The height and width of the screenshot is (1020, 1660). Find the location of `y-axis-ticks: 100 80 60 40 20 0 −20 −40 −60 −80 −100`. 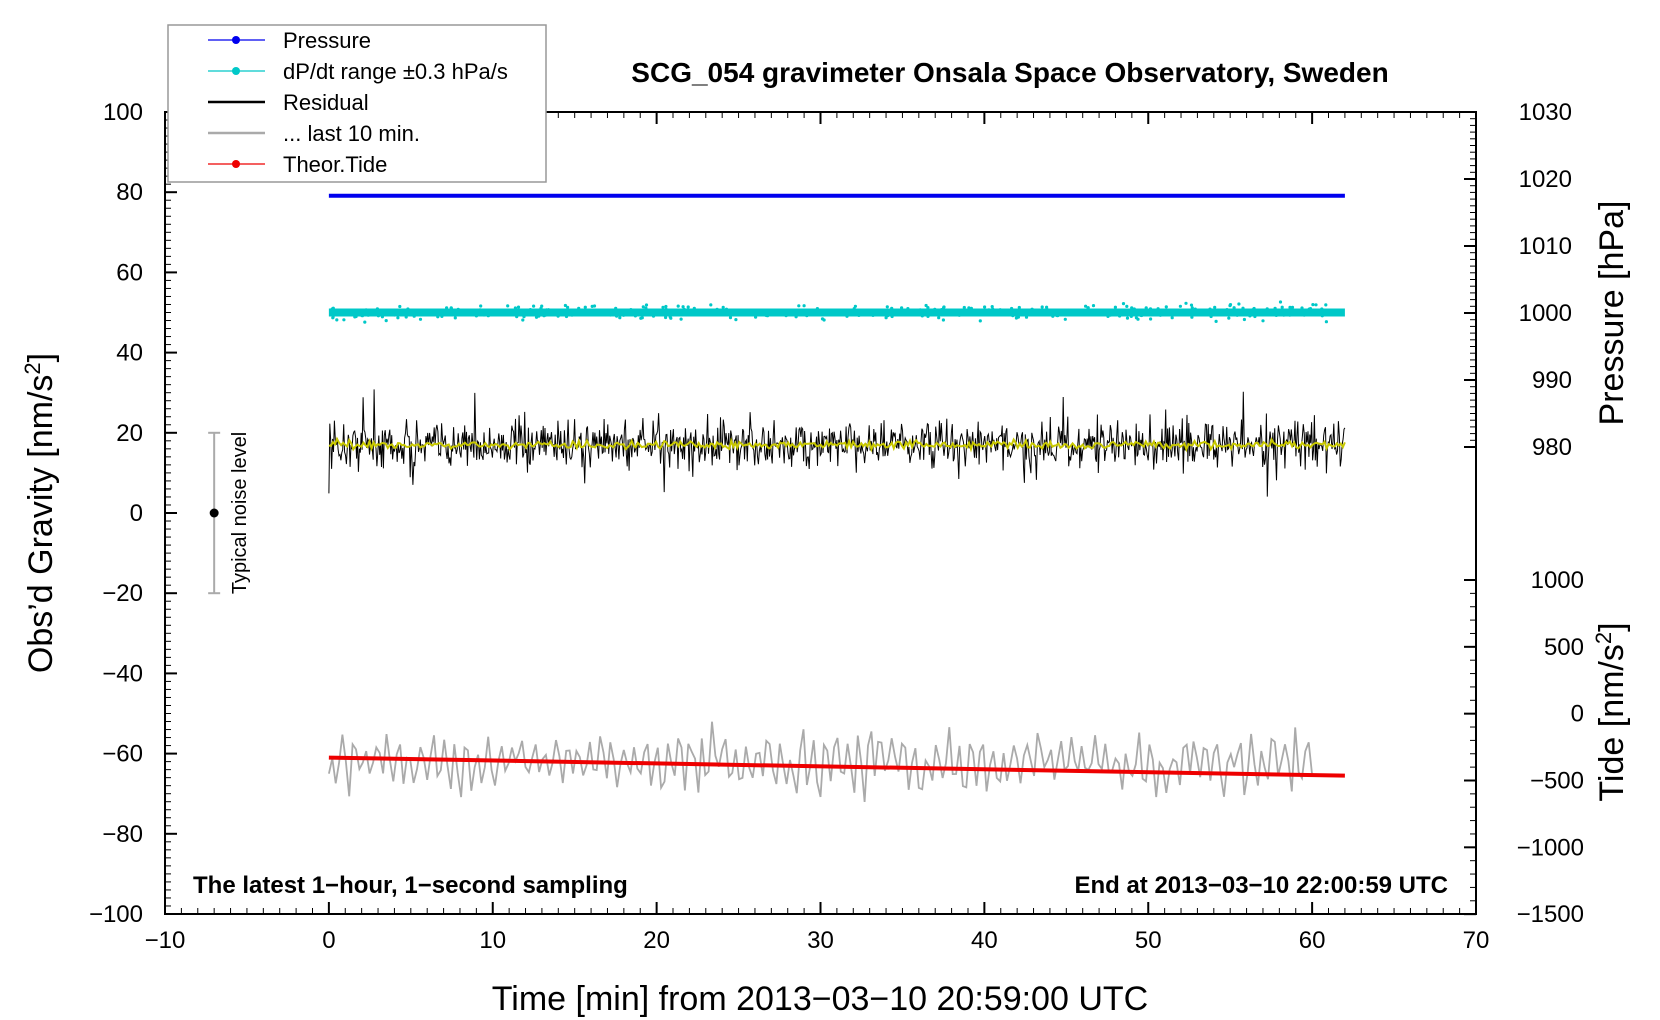

y-axis-ticks: 100 80 60 40 20 0 −20 −40 −60 −80 −100 is located at coordinates (133, 513).